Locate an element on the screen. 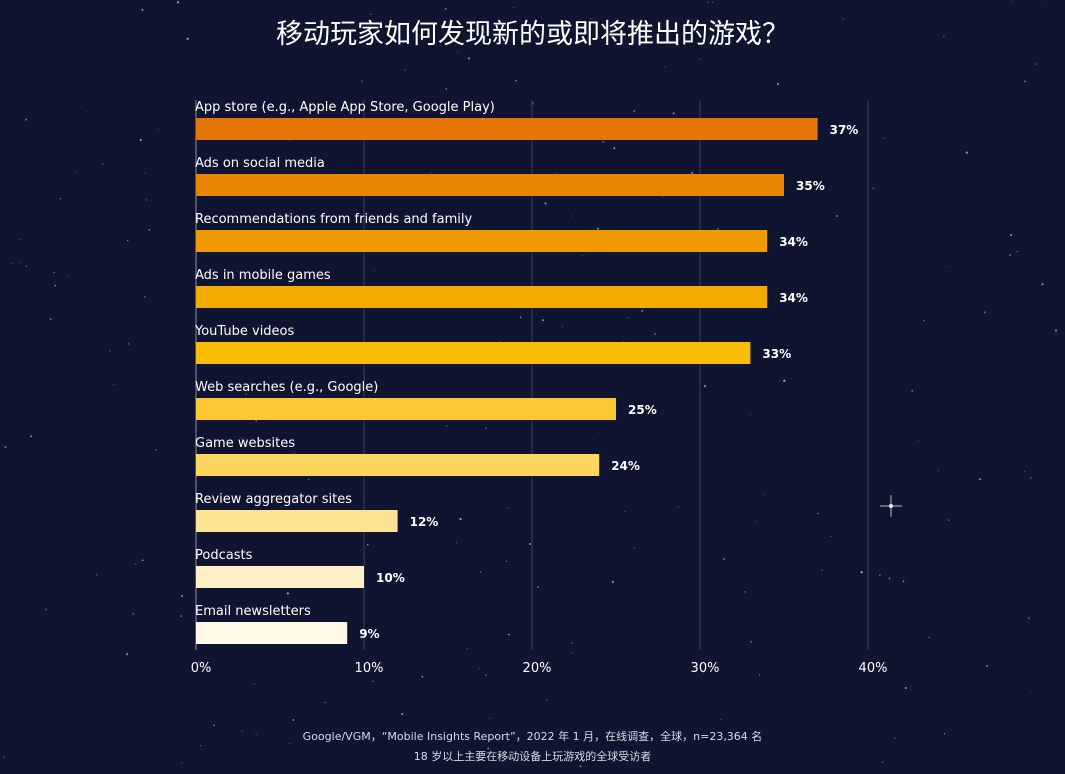 This screenshot has height=774, width=1065. x-tick-label: 0% is located at coordinates (201, 668).